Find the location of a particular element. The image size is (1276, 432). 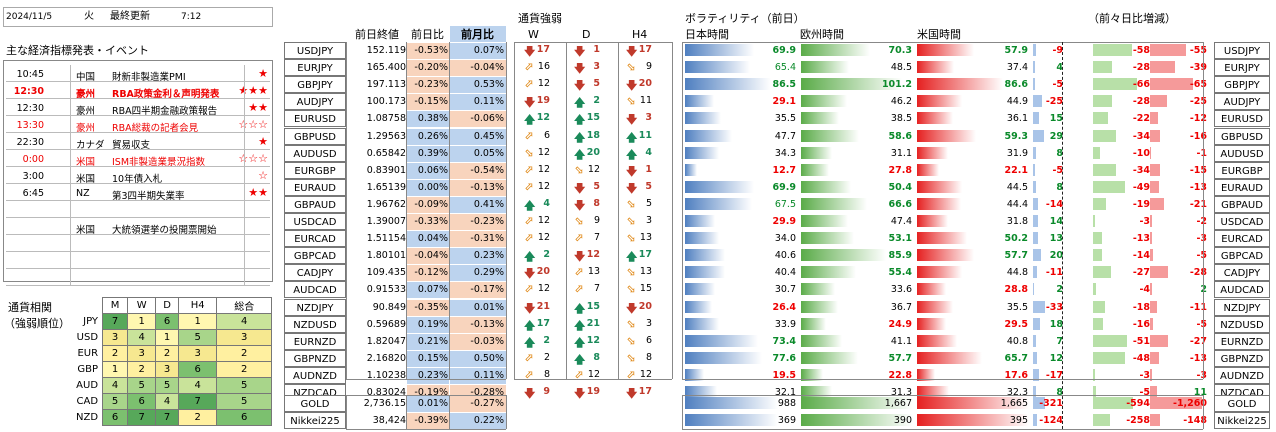

session-change-value: -27 is located at coordinates (1198, 341).